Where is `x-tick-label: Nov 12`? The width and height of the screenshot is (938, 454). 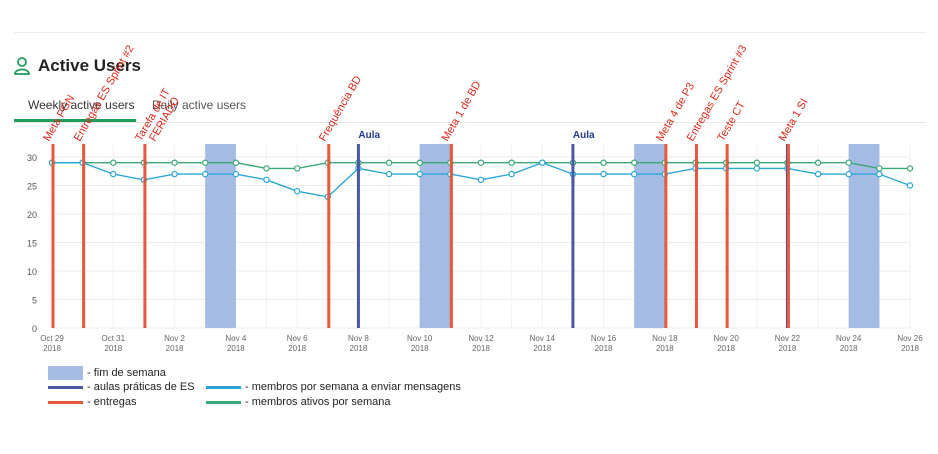
x-tick-label: Nov 12 is located at coordinates (481, 338).